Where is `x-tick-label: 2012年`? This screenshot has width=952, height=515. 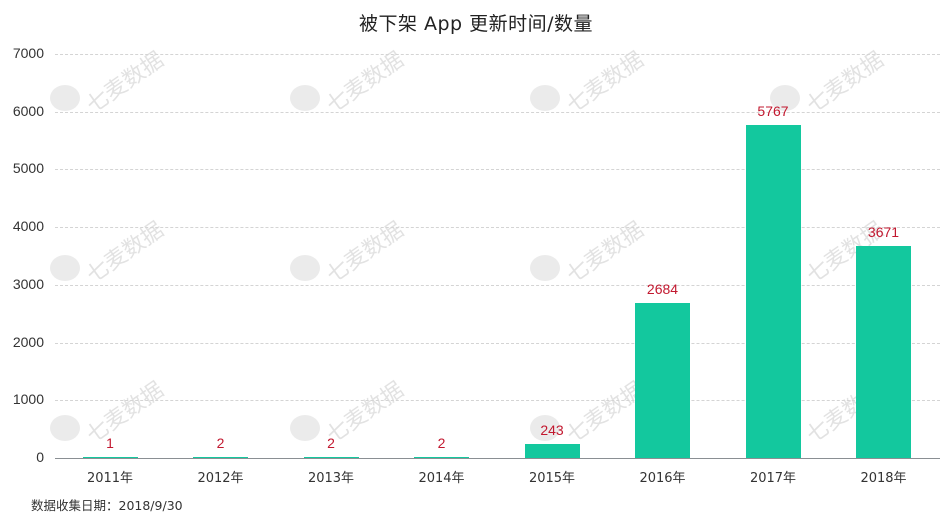
x-tick-label: 2012年 is located at coordinates (220, 478).